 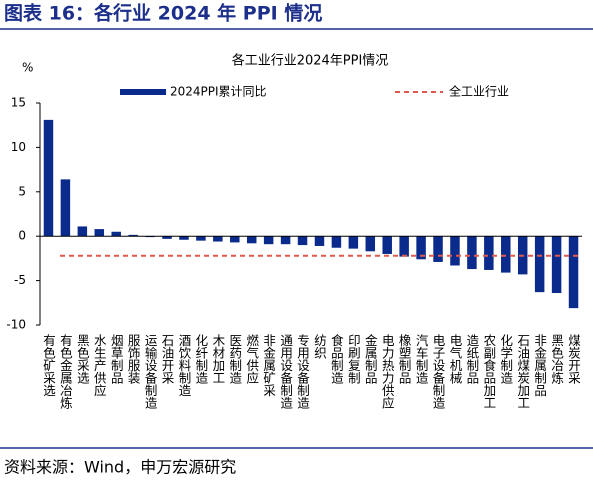 I want to click on x-tick-label: 电子设备制造, so click(x=438, y=371).